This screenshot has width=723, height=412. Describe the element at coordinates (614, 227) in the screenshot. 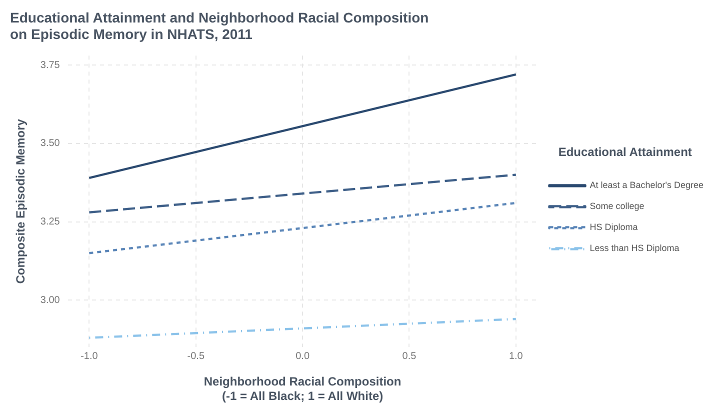

I see `legend-label: HS Diploma` at that location.